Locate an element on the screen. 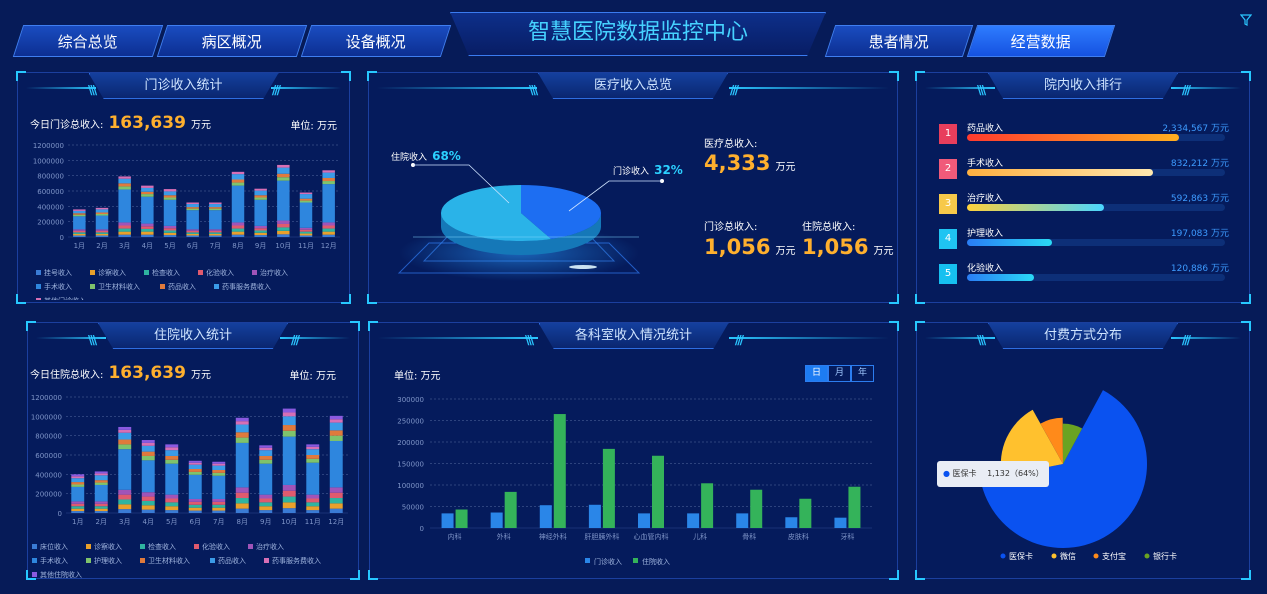 The image size is (1267, 594). x-tick-label: 5月 is located at coordinates (169, 246).